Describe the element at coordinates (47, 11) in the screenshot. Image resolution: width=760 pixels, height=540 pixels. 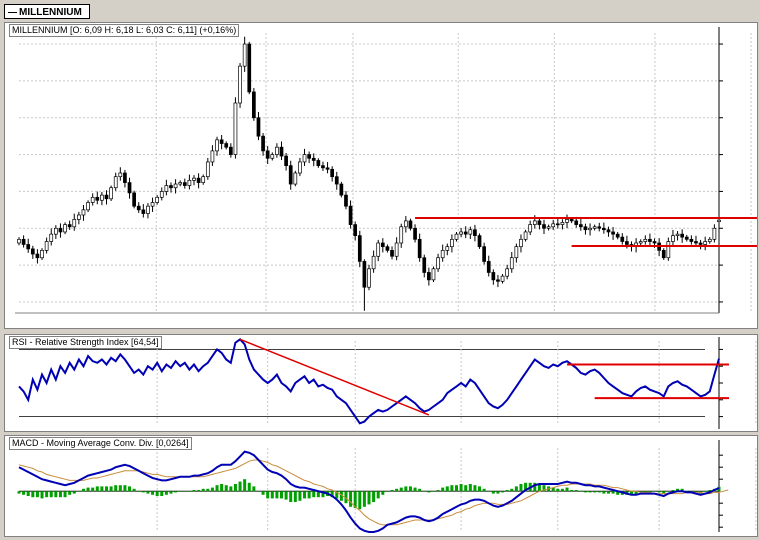
I see `chart-title-tab: MILLENNIUM` at that location.